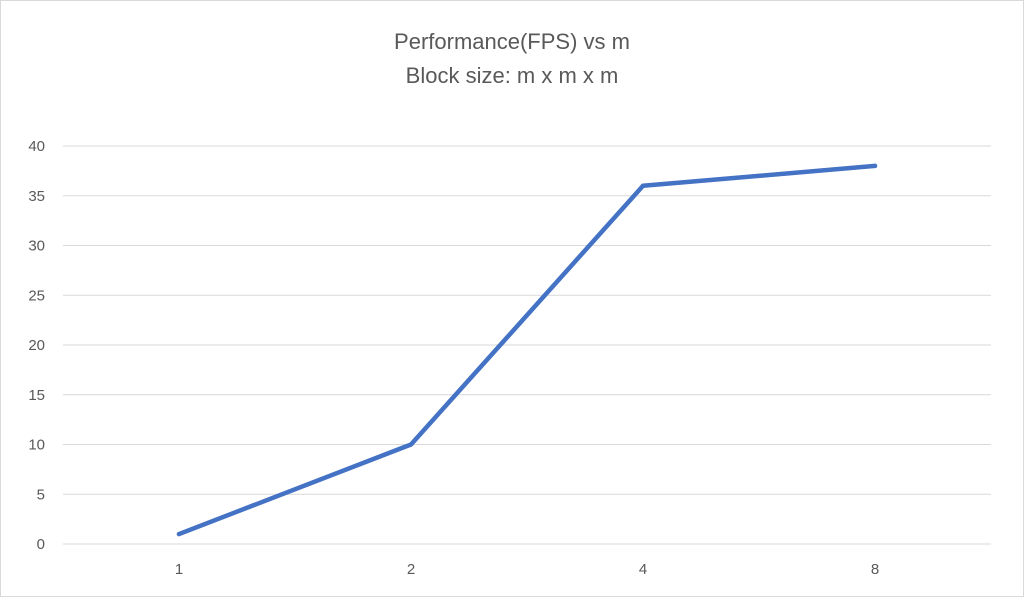 The image size is (1024, 597). I want to click on y-tick-label: 25, so click(36, 295).